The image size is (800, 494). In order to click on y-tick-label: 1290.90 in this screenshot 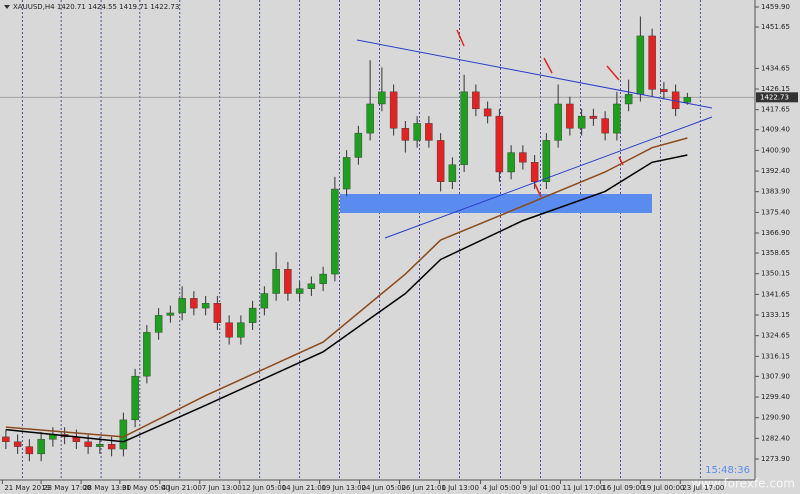, I will do `click(775, 418)`.